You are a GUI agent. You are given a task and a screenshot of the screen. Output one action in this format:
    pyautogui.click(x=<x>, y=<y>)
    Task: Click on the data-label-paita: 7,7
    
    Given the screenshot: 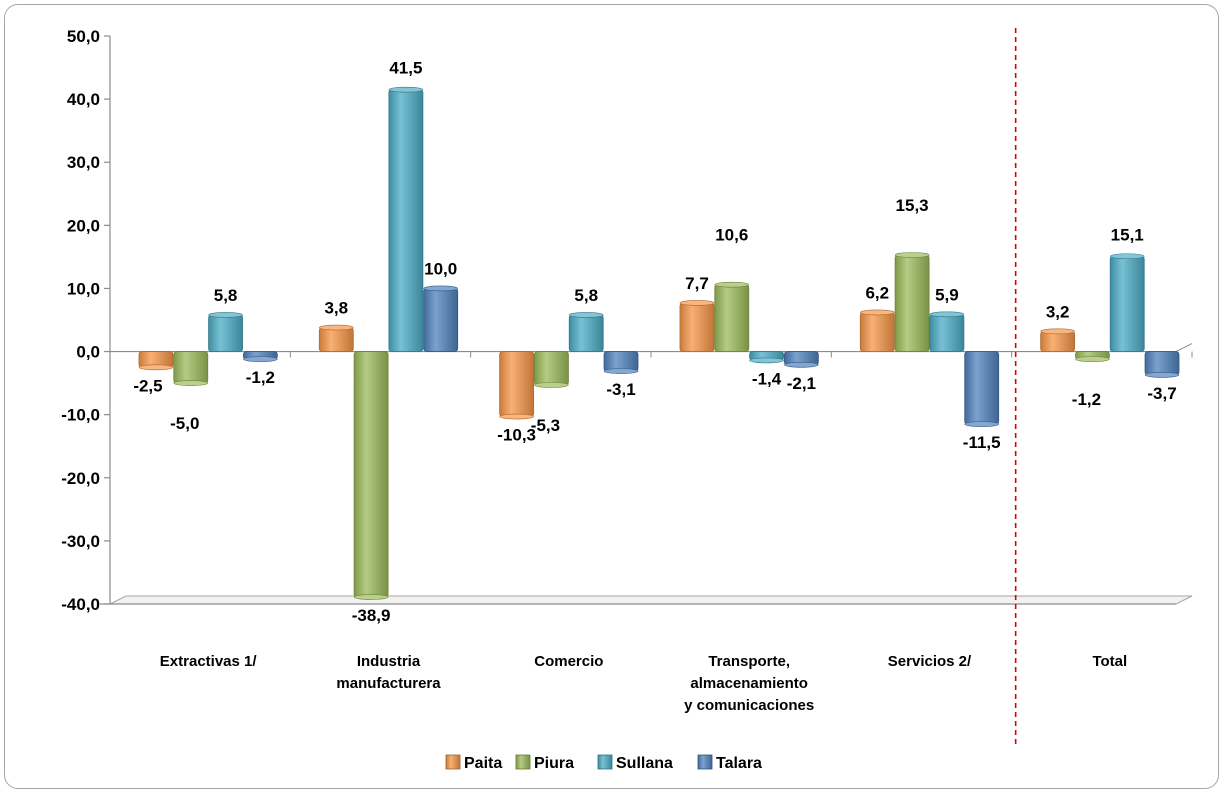 What is the action you would take?
    pyautogui.click(x=697, y=283)
    